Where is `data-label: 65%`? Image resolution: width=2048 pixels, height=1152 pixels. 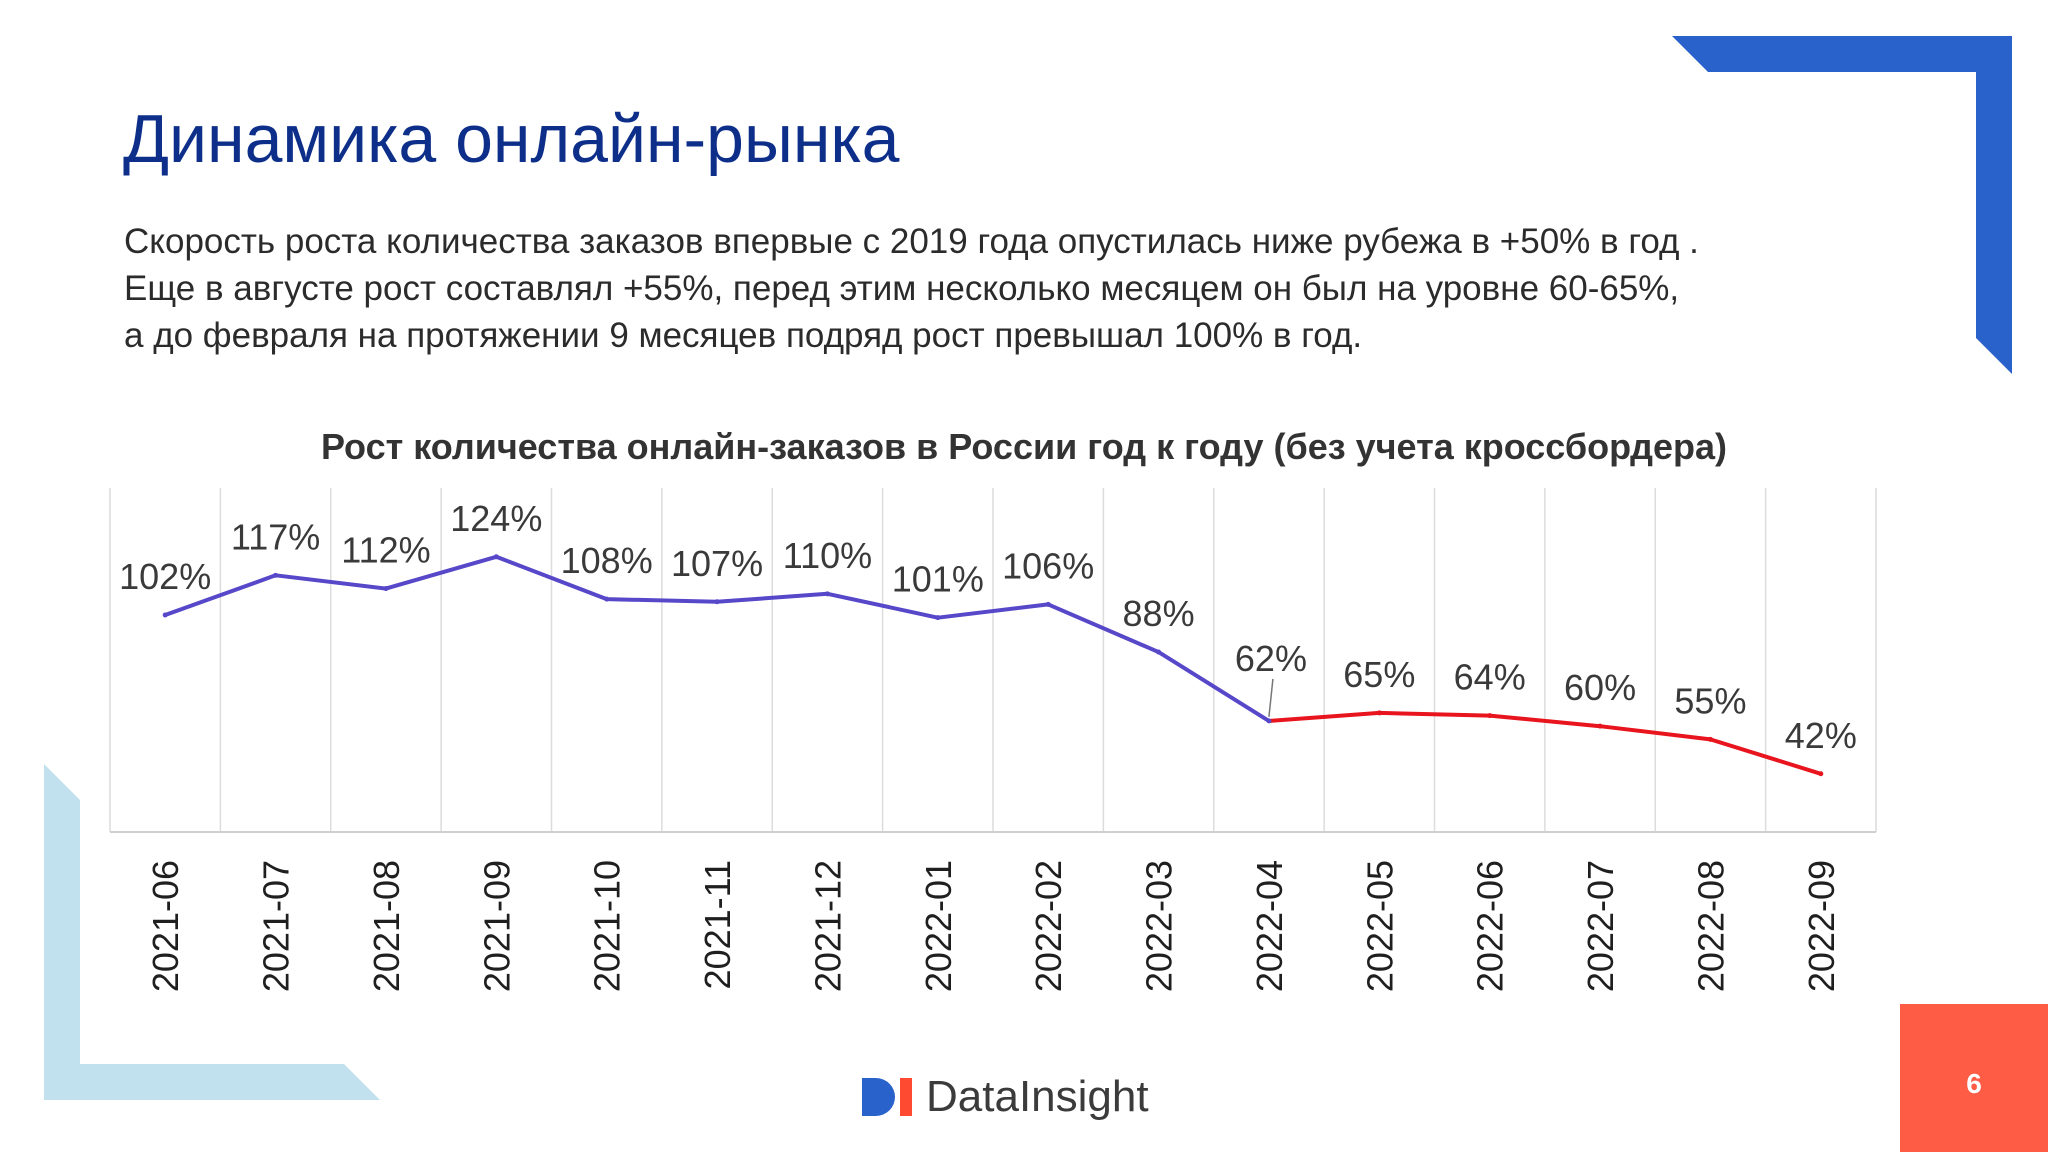
data-label: 65% is located at coordinates (1379, 674).